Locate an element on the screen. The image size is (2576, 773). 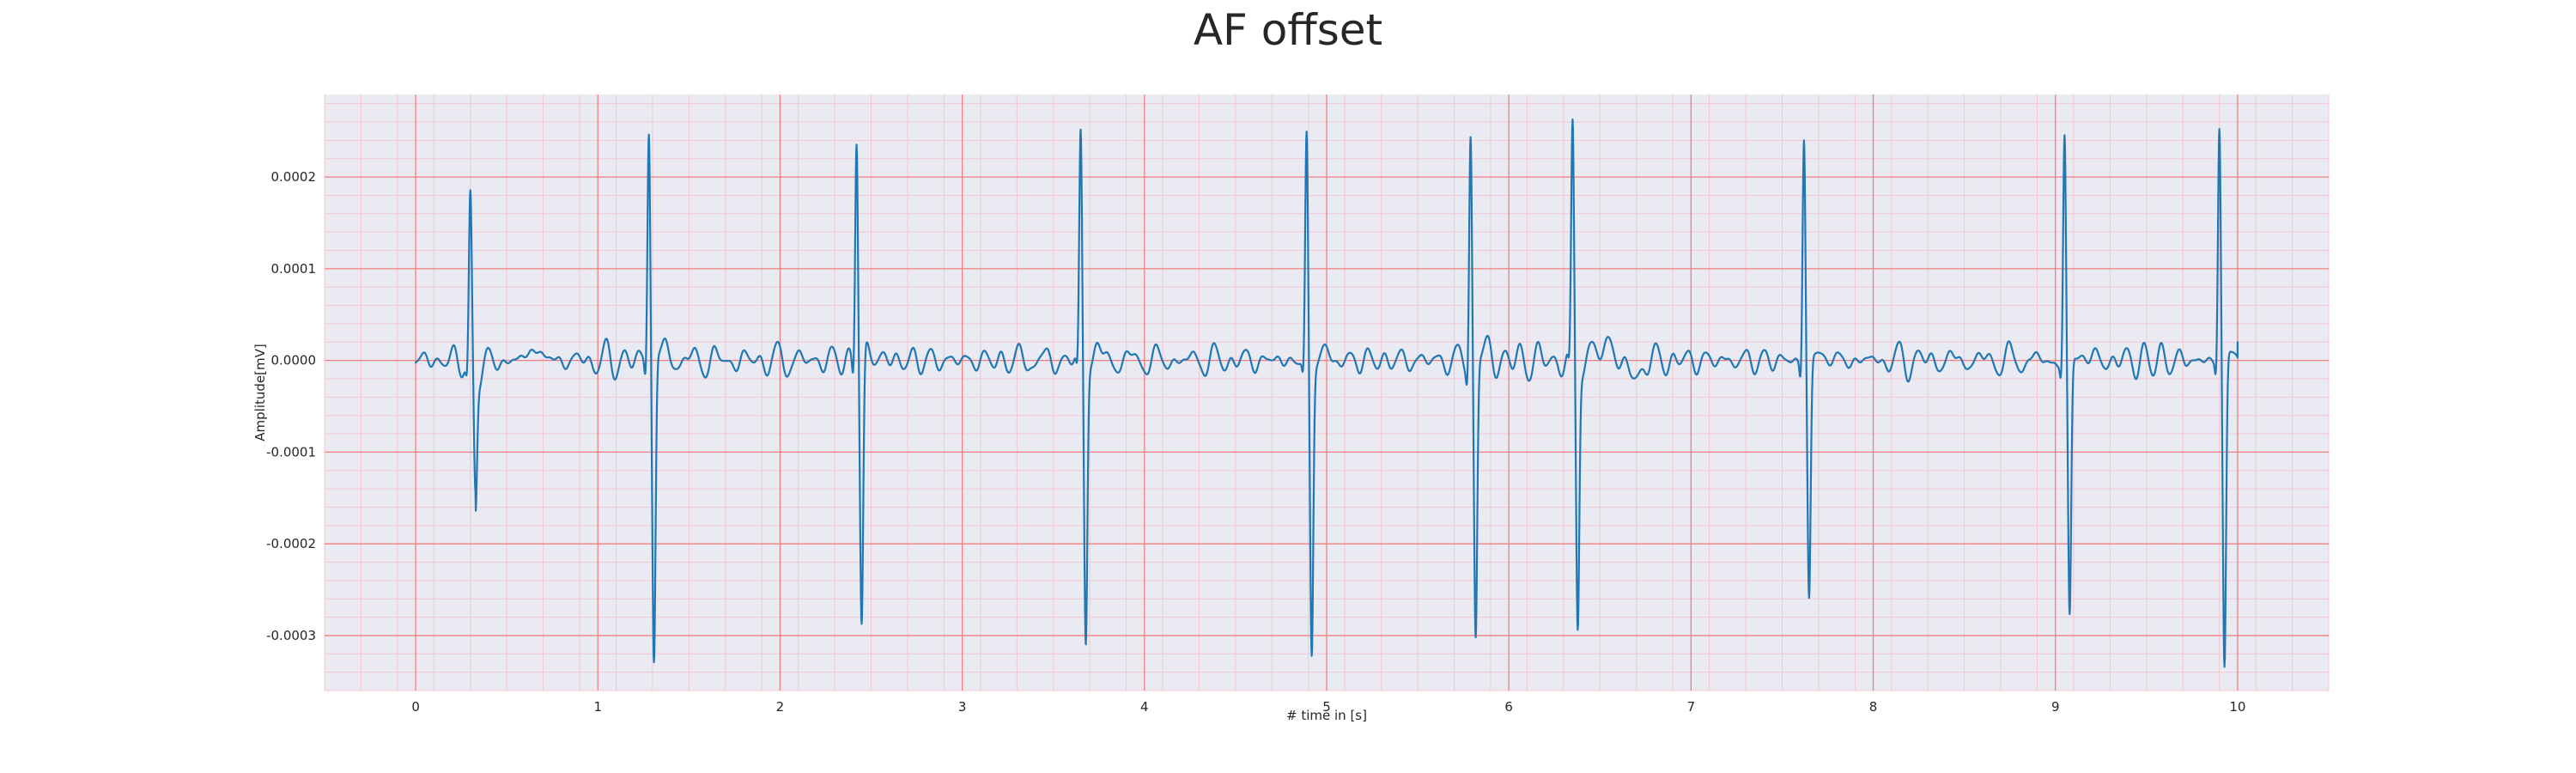
y-tick-label: 0.0001 is located at coordinates (294, 269).